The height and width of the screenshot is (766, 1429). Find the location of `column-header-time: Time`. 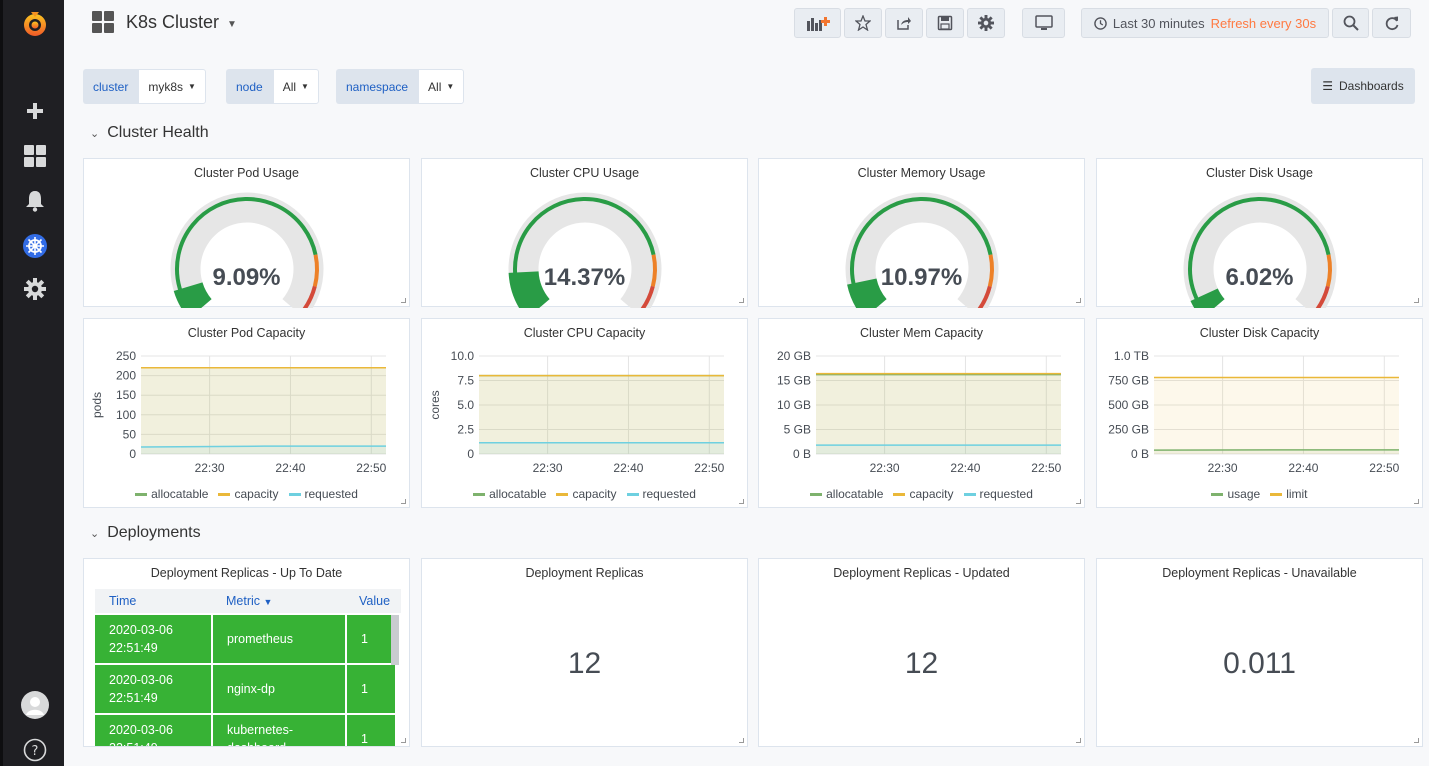

column-header-time: Time is located at coordinates (123, 601).